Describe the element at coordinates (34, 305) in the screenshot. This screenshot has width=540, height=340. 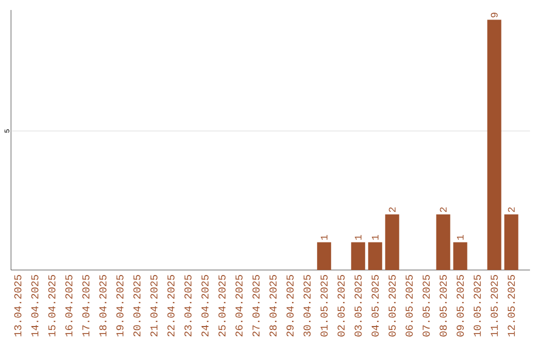
I see `x-tick-label: 14.04.2025` at that location.